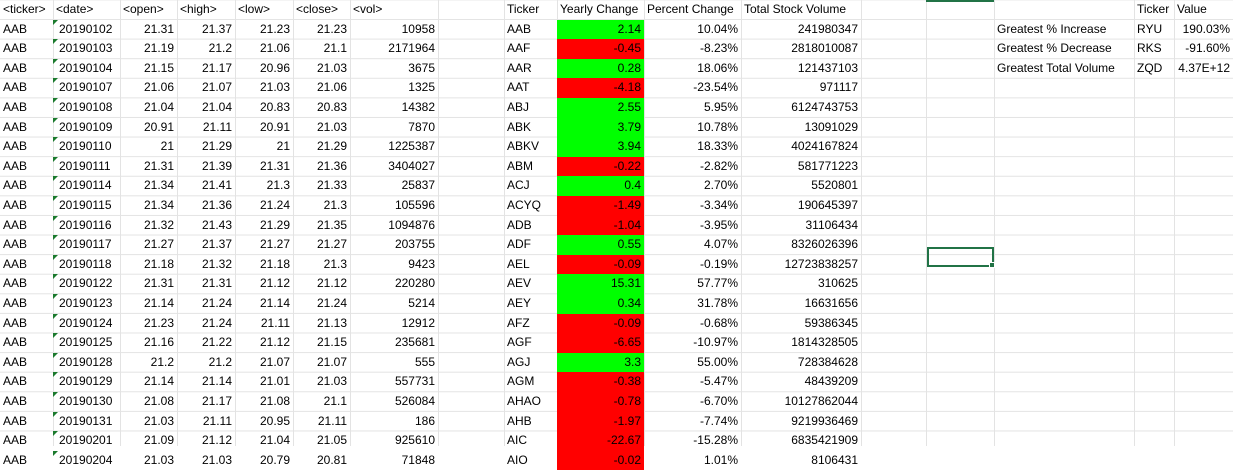 The width and height of the screenshot is (1233, 470). Describe the element at coordinates (600, 225) in the screenshot. I see `summary-change-cell: -1.04` at that location.